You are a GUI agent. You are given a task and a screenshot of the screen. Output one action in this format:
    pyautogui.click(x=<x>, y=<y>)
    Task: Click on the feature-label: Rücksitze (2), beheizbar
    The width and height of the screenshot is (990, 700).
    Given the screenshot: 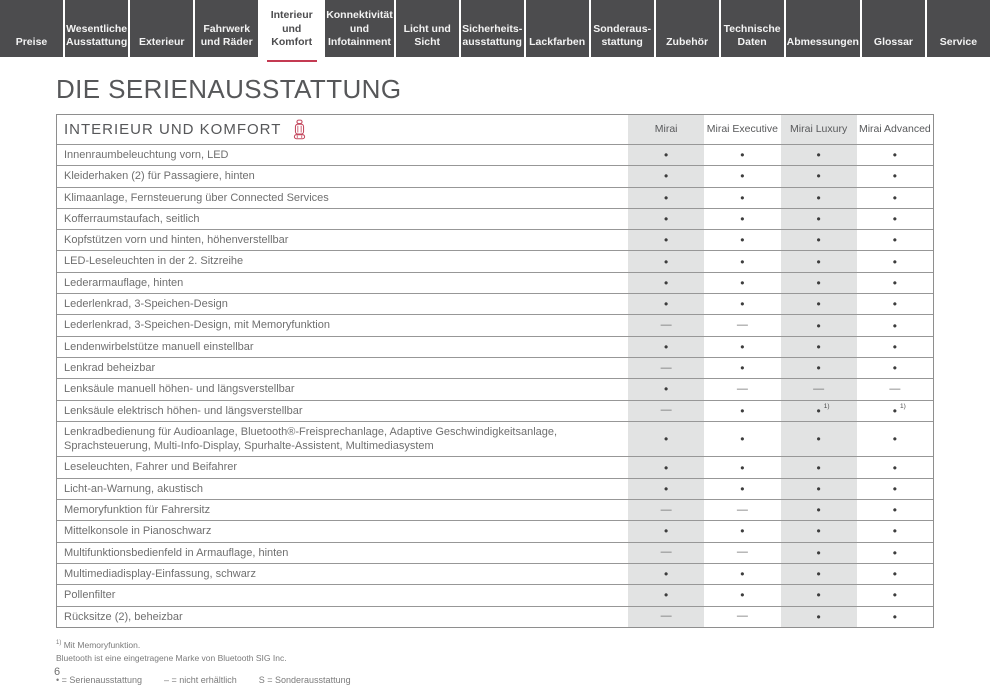 What is the action you would take?
    pyautogui.click(x=123, y=616)
    